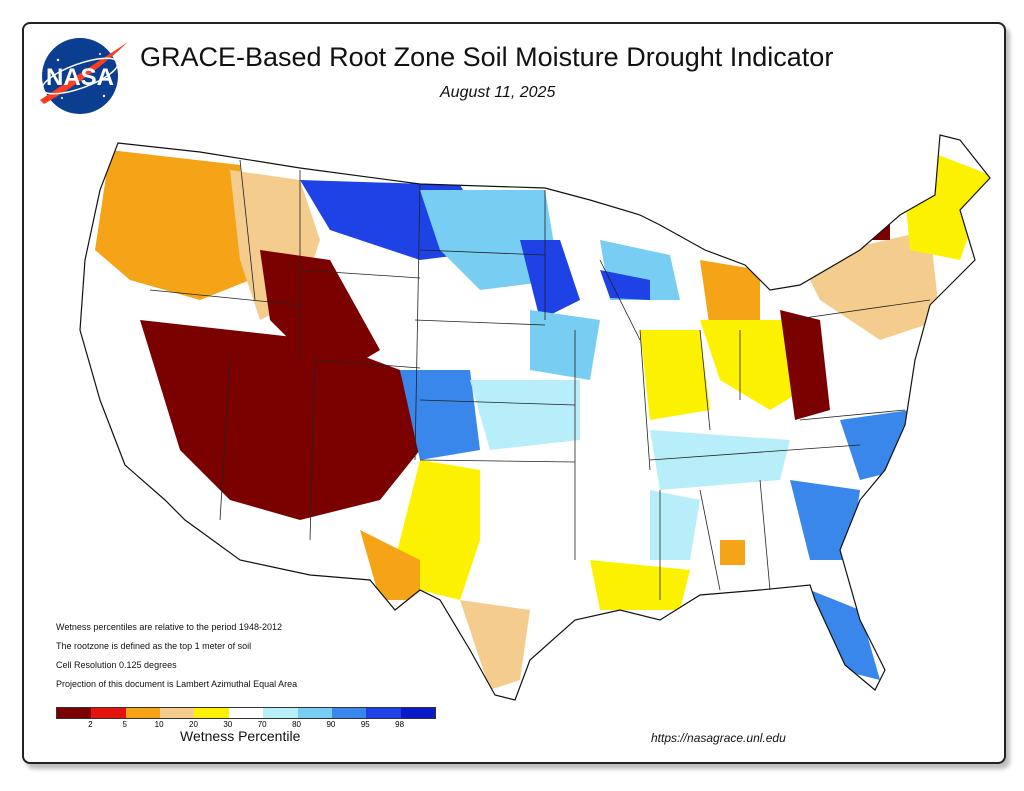 This screenshot has height=791, width=1024. Describe the element at coordinates (400, 724) in the screenshot. I see `legend-tick-label: 98` at that location.